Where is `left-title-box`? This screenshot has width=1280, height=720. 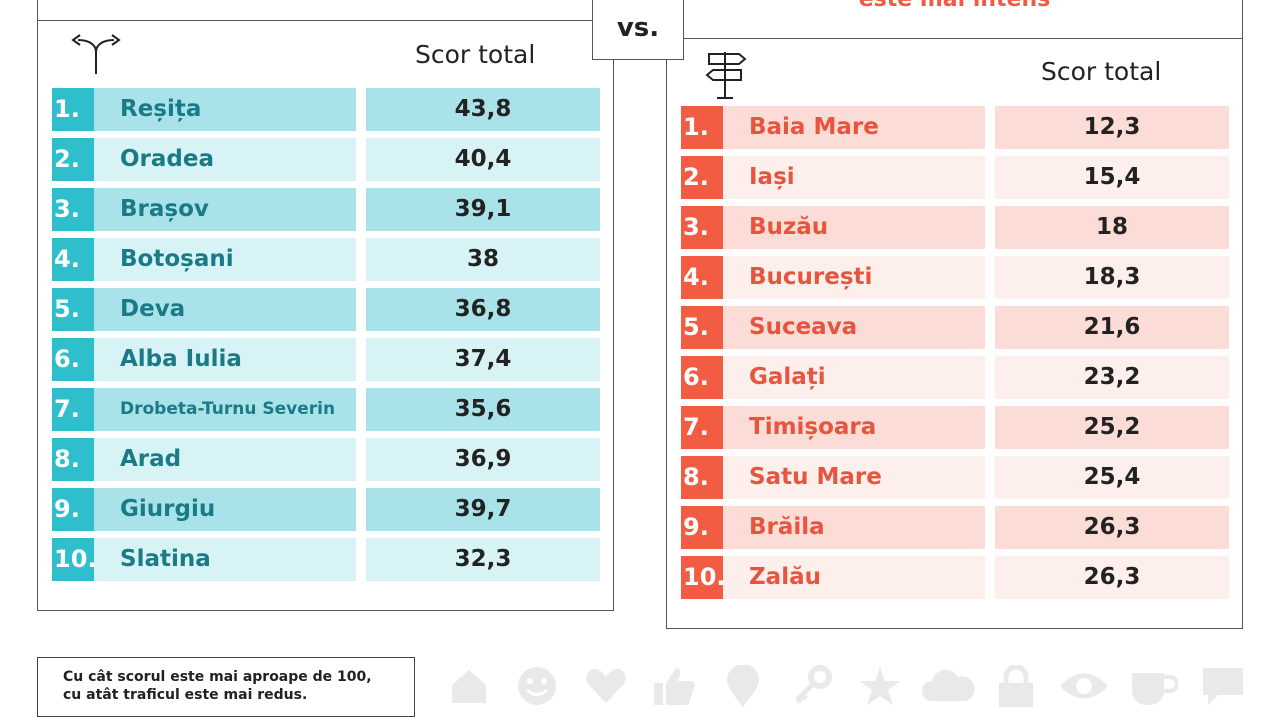 left-title-box is located at coordinates (324, 10).